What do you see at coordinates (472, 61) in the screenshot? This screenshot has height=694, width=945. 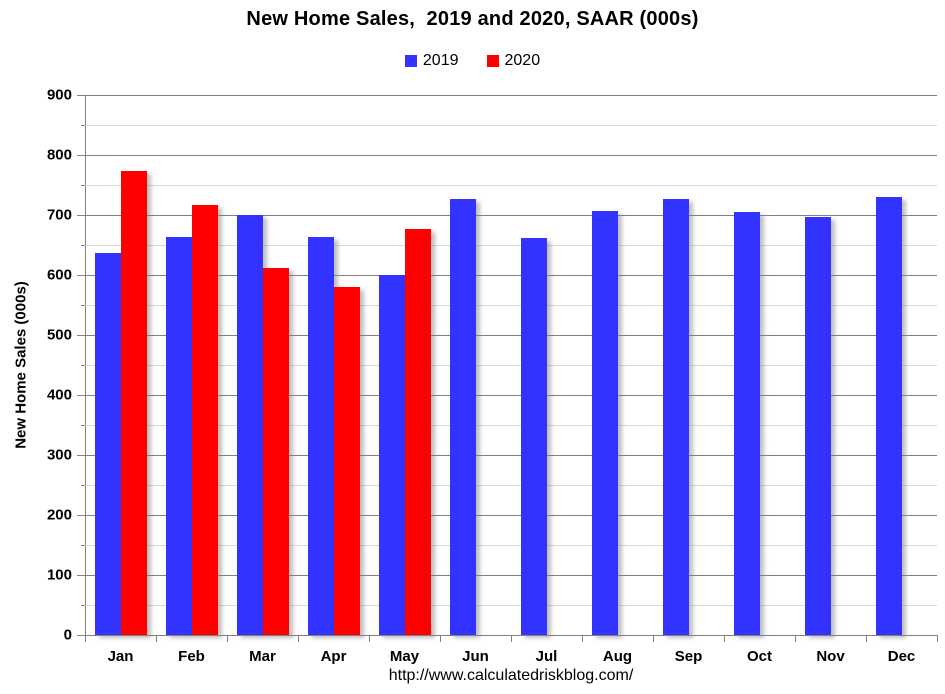 I see `legend: 2019 2020` at bounding box center [472, 61].